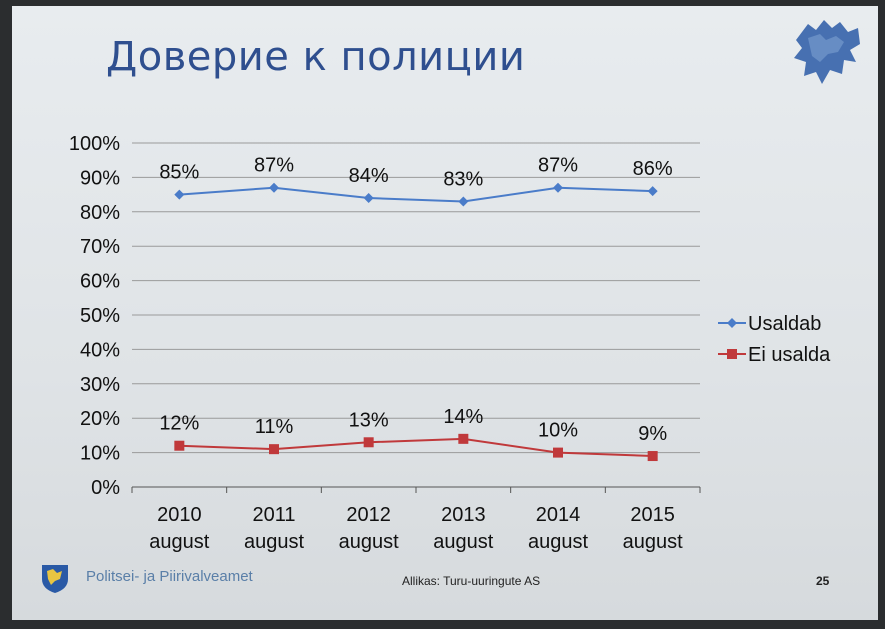 The height and width of the screenshot is (629, 885). Describe the element at coordinates (100, 247) in the screenshot. I see `y-tick-label: 70%` at that location.